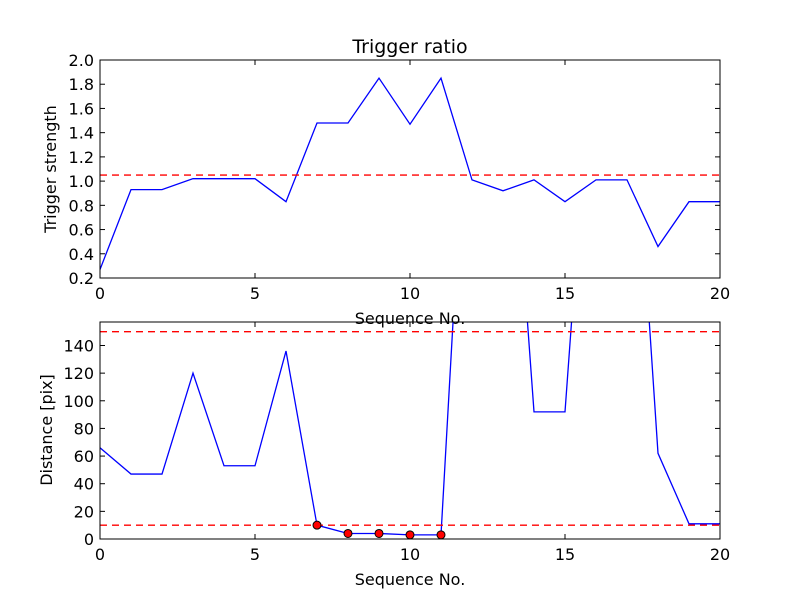 Image resolution: width=800 pixels, height=604 pixels. I want to click on y-tick-label: 20, so click(84, 511).